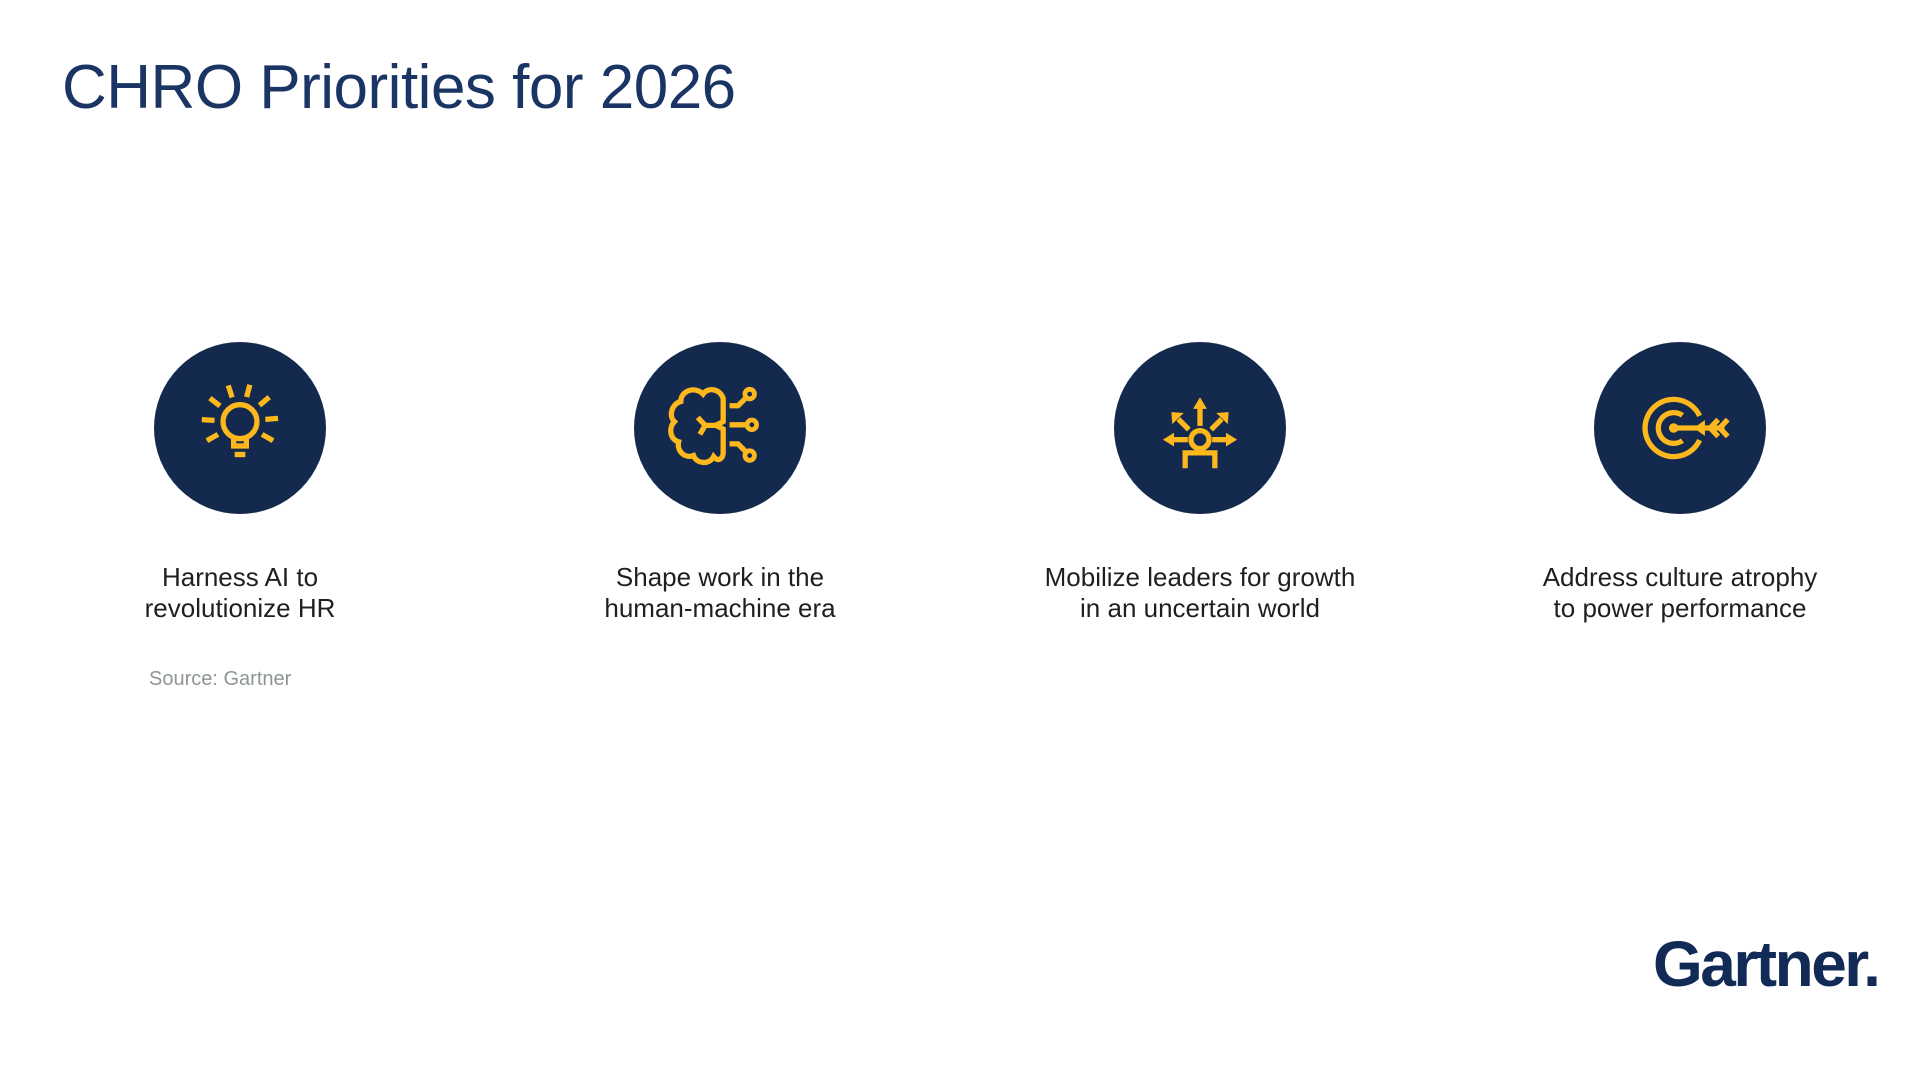 This screenshot has width=1920, height=1080. Describe the element at coordinates (240, 577) in the screenshot. I see `priority-label-line1: Harness AI to` at that location.